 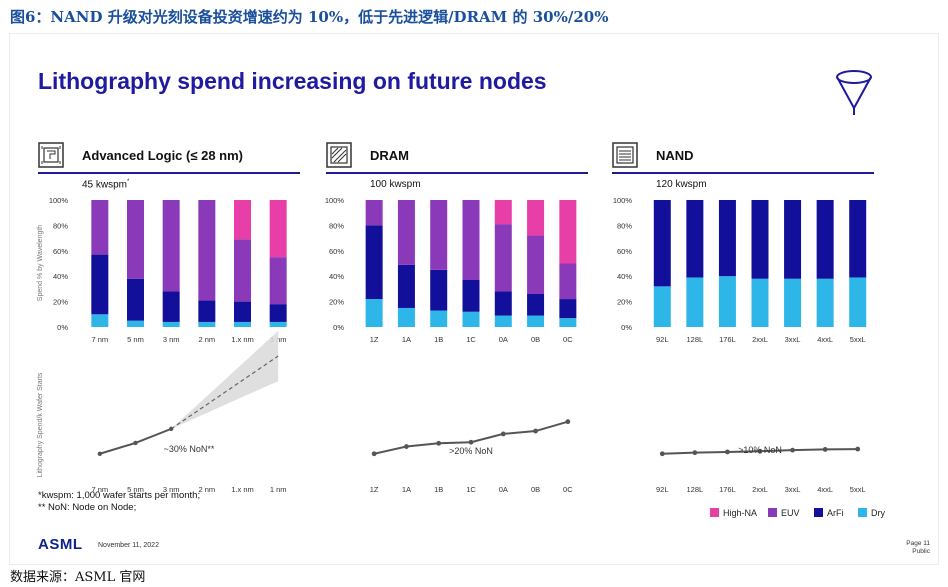 What do you see at coordinates (772, 512) in the screenshot?
I see `legend-swatch-euv` at bounding box center [772, 512].